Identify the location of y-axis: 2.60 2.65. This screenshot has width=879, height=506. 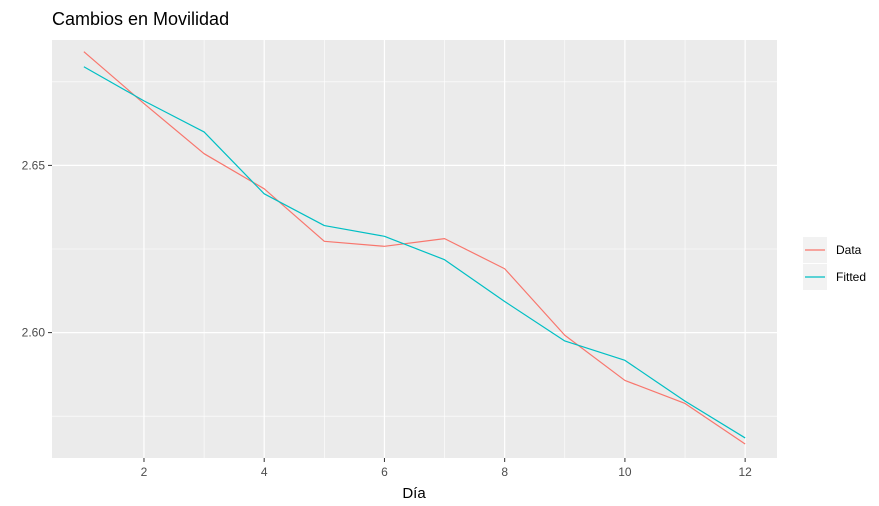
(37, 249).